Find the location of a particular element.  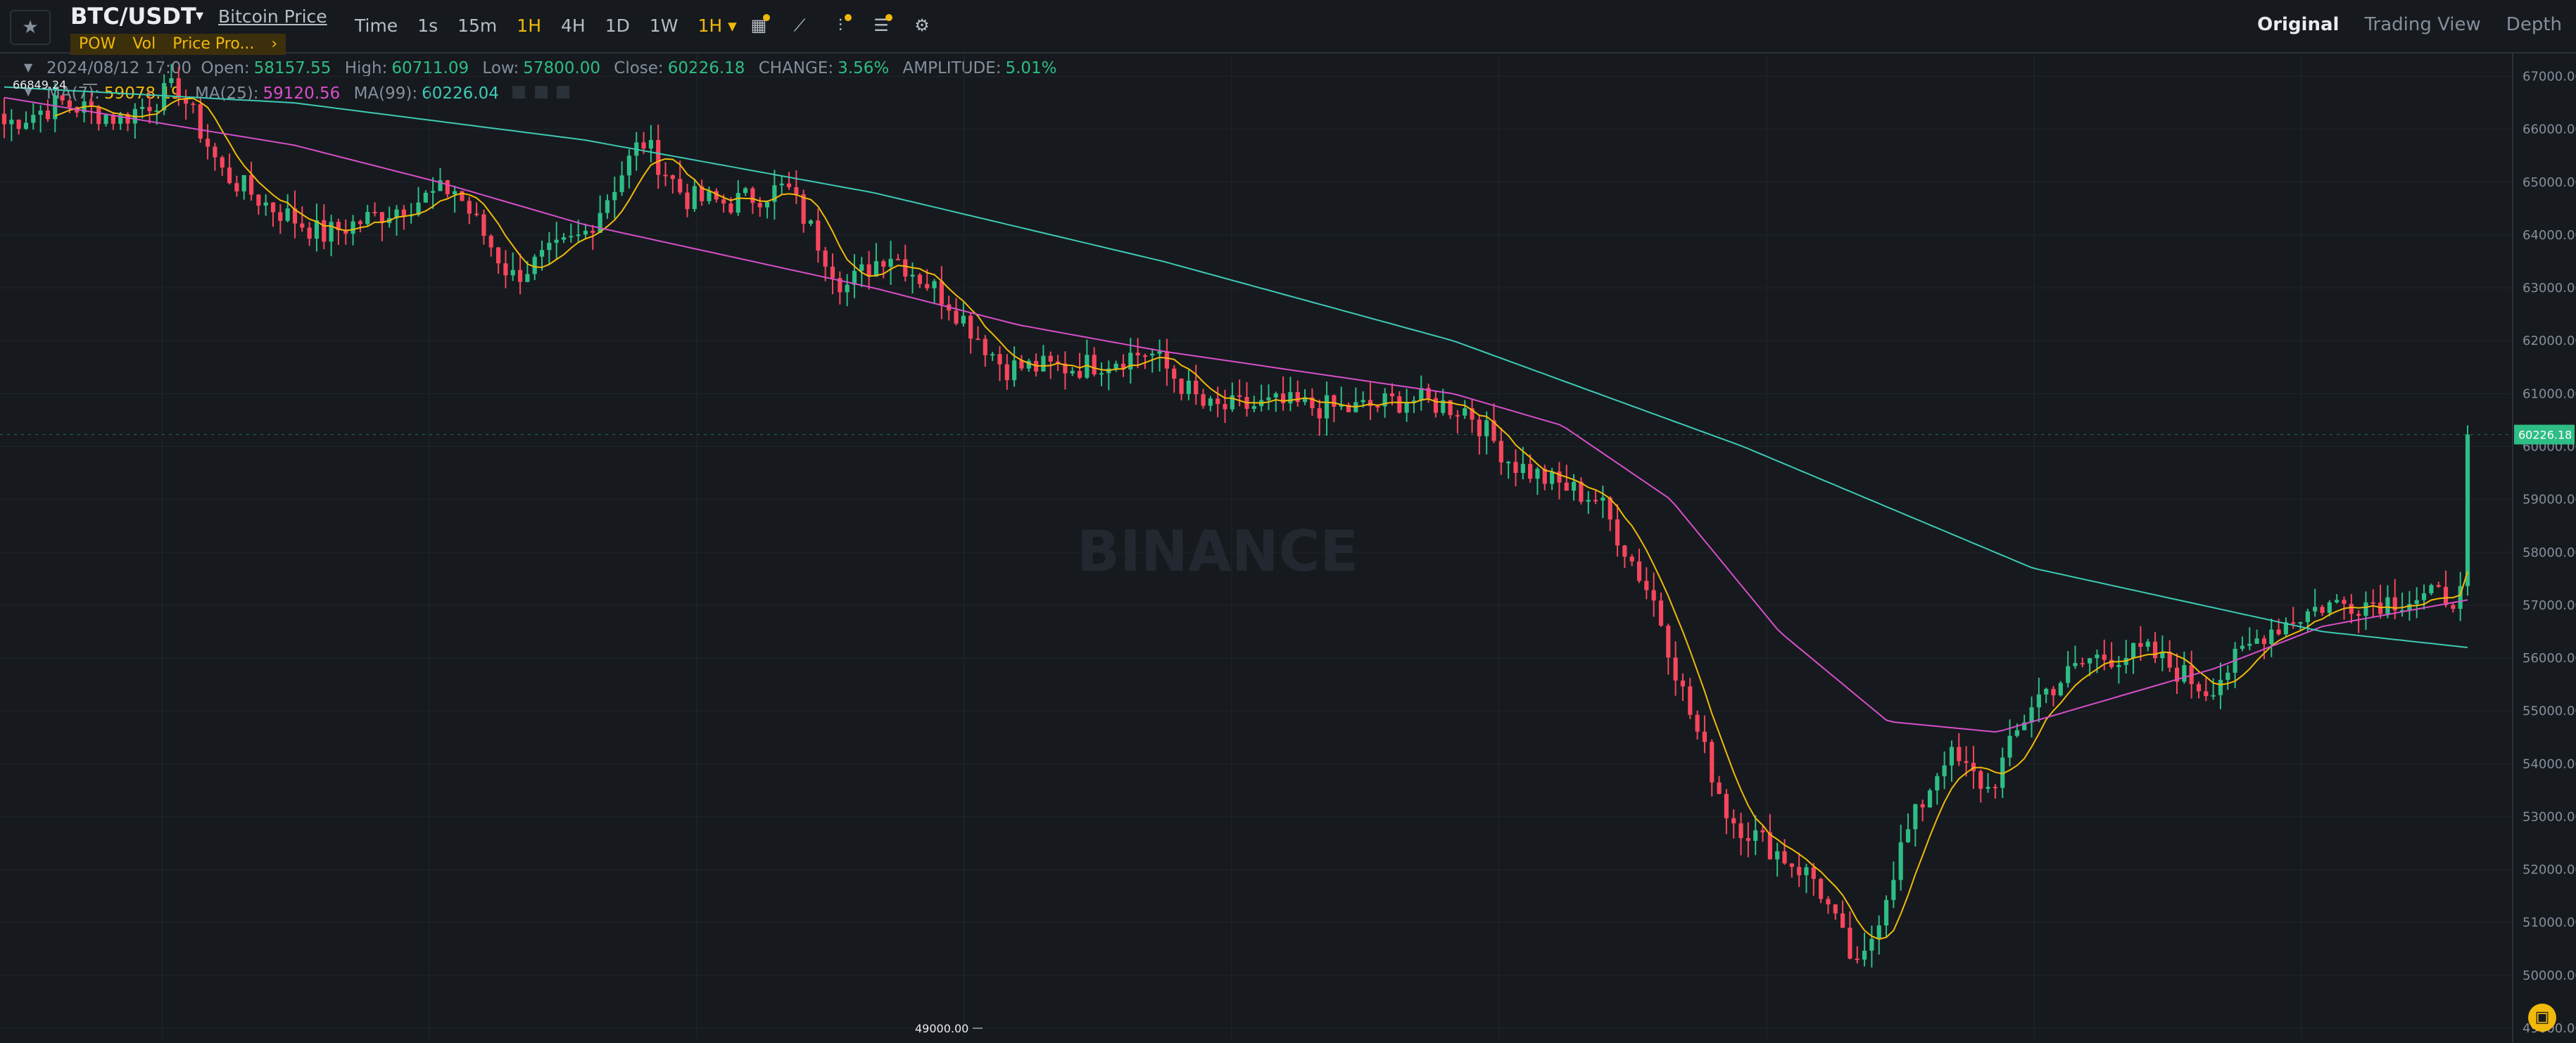

chart-type-icon: ⫶ is located at coordinates (840, 25).